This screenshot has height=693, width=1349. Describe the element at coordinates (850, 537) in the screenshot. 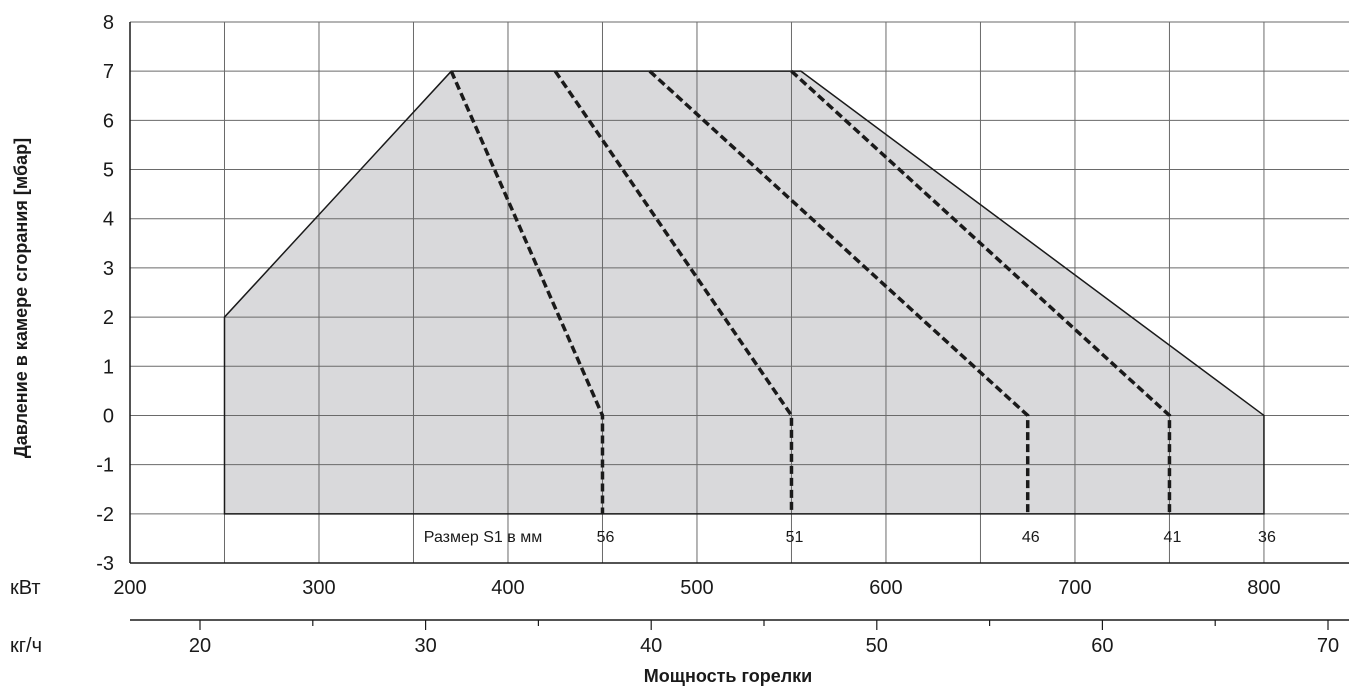

I see `size-labels: Размер S1 в мм 56 51 46 41 36` at that location.